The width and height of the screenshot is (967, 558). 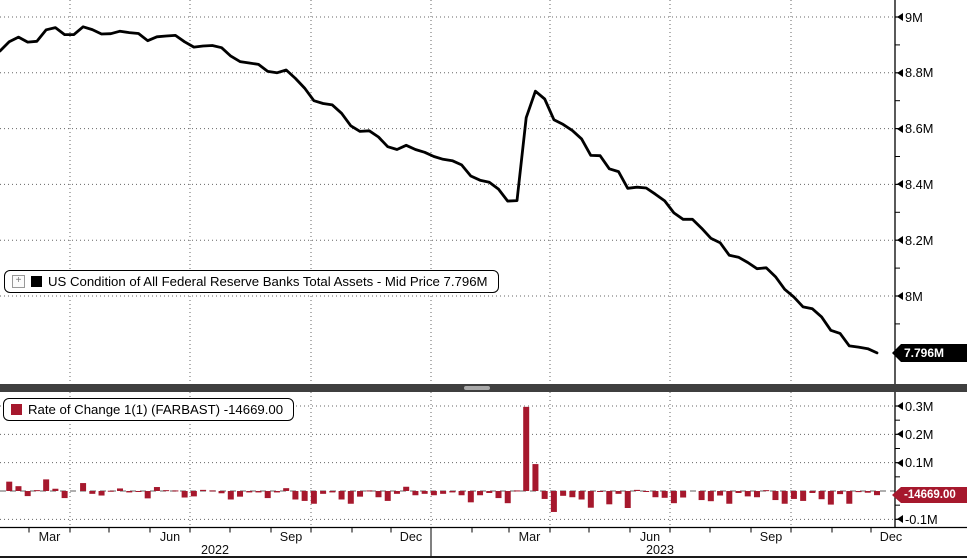 What do you see at coordinates (660, 550) in the screenshot?
I see `x-year-label: 2023` at bounding box center [660, 550].